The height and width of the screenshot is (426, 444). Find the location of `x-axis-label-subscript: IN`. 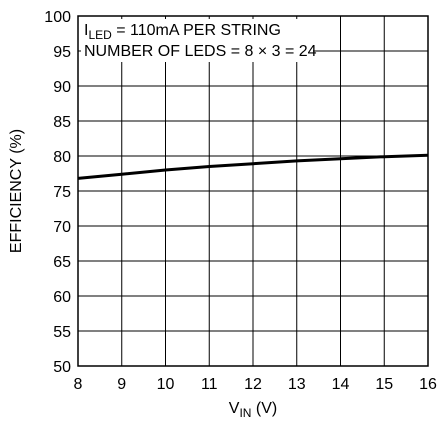

x-axis-label-subscript: IN is located at coordinates (245, 413).